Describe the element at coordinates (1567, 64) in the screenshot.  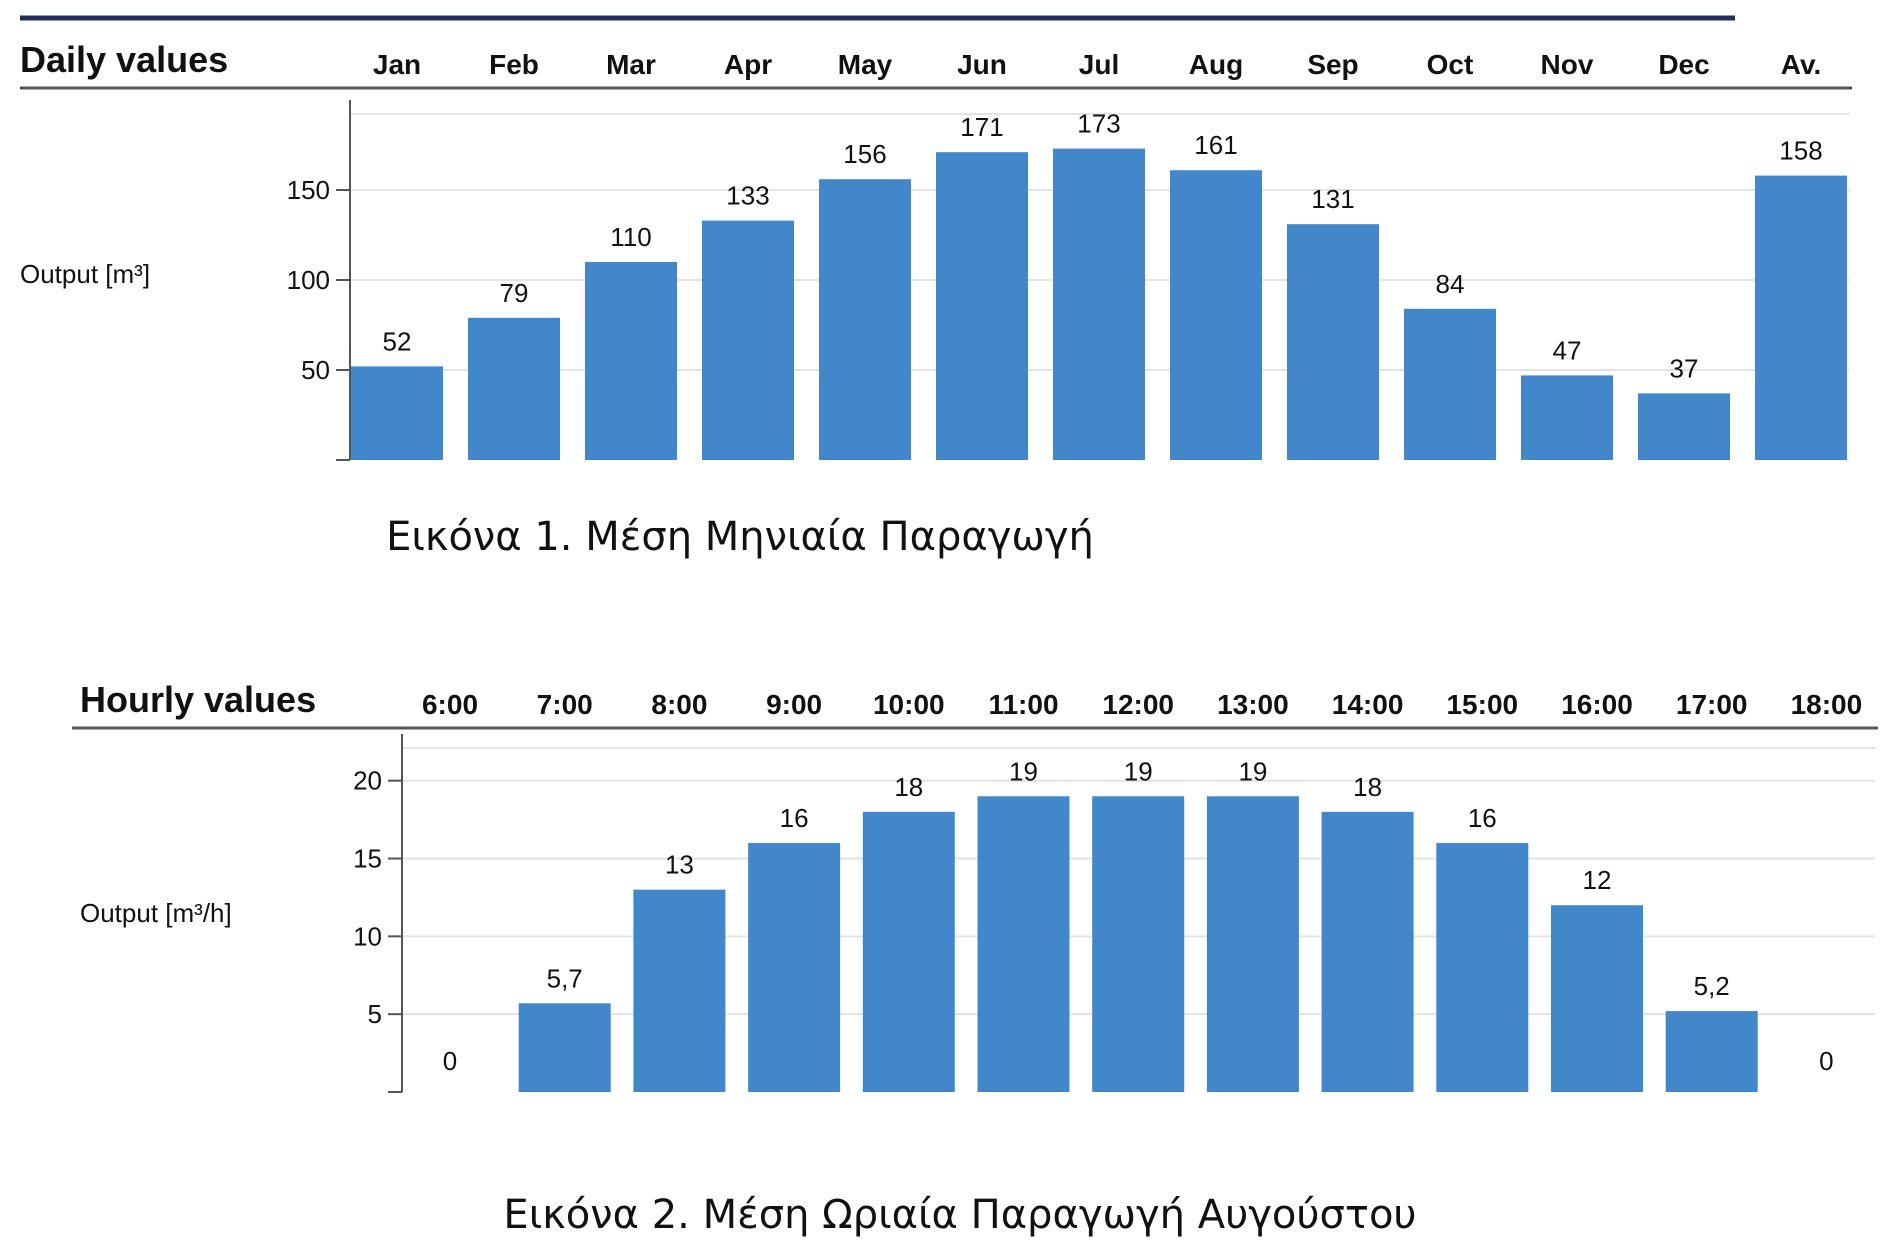
I see `chart1-category-label: Nov` at that location.